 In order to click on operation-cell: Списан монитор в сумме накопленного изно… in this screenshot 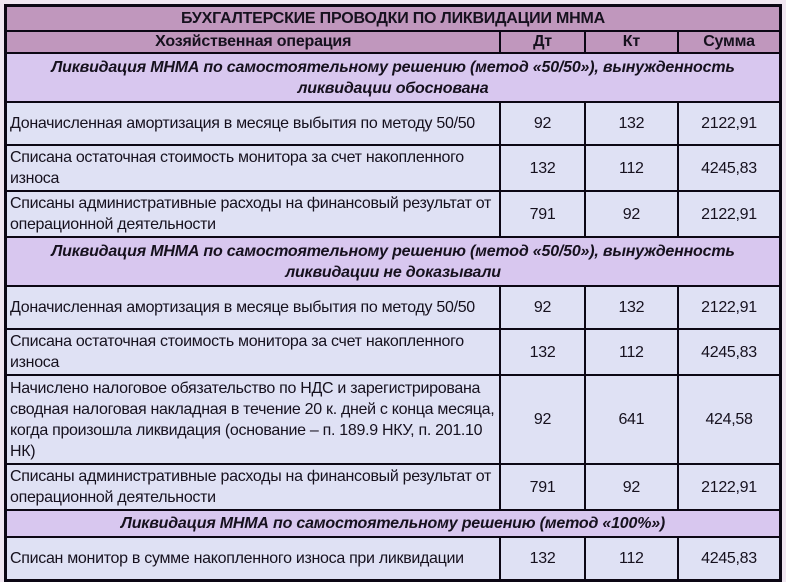, I will do `click(253, 558)`.